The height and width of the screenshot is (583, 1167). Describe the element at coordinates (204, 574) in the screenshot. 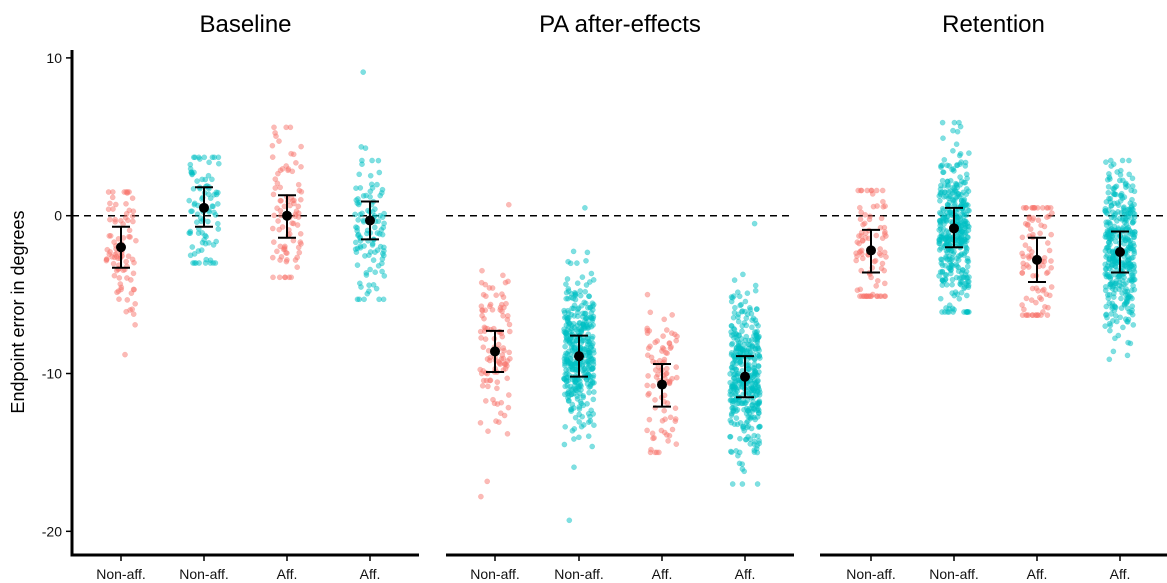

I see `x-tick-label: Non-aff.` at that location.